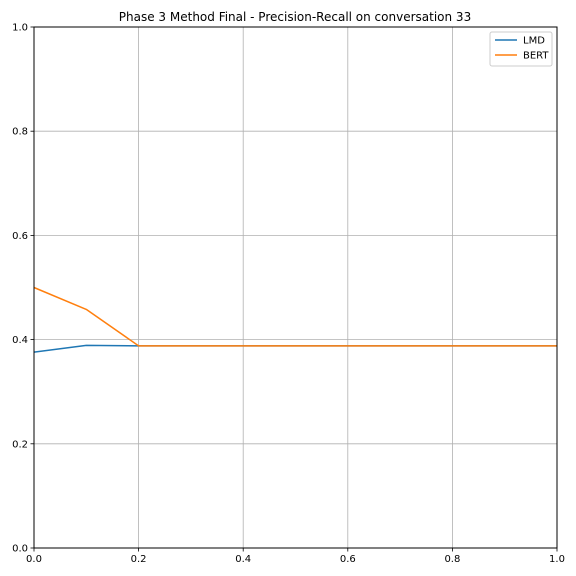 The width and height of the screenshot is (576, 576). Describe the element at coordinates (20, 236) in the screenshot. I see `y-tick-label: 0.6` at that location.